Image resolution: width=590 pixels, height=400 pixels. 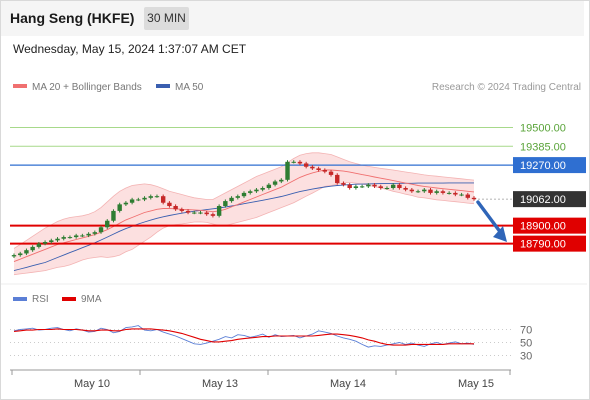 I want to click on ma20-legend-label: MA 20 + Bollinger Bands, so click(x=87, y=87).